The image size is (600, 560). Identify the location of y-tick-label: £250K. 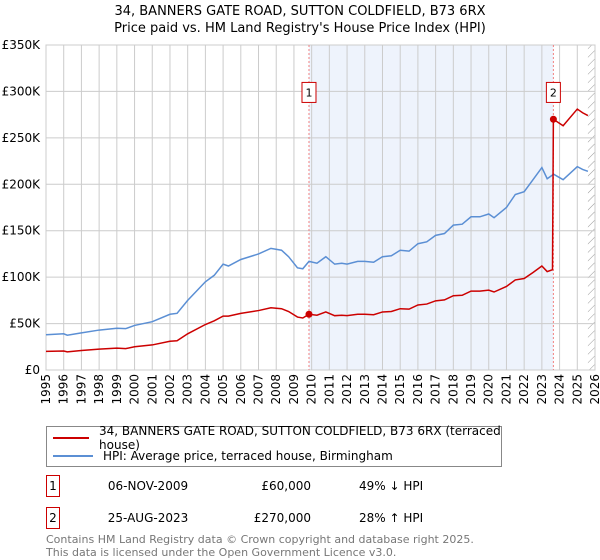
(22, 138).